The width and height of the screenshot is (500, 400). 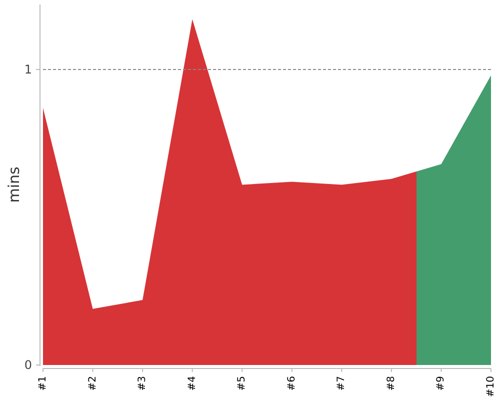 I want to click on x-tick-label: #5, so click(x=242, y=383).